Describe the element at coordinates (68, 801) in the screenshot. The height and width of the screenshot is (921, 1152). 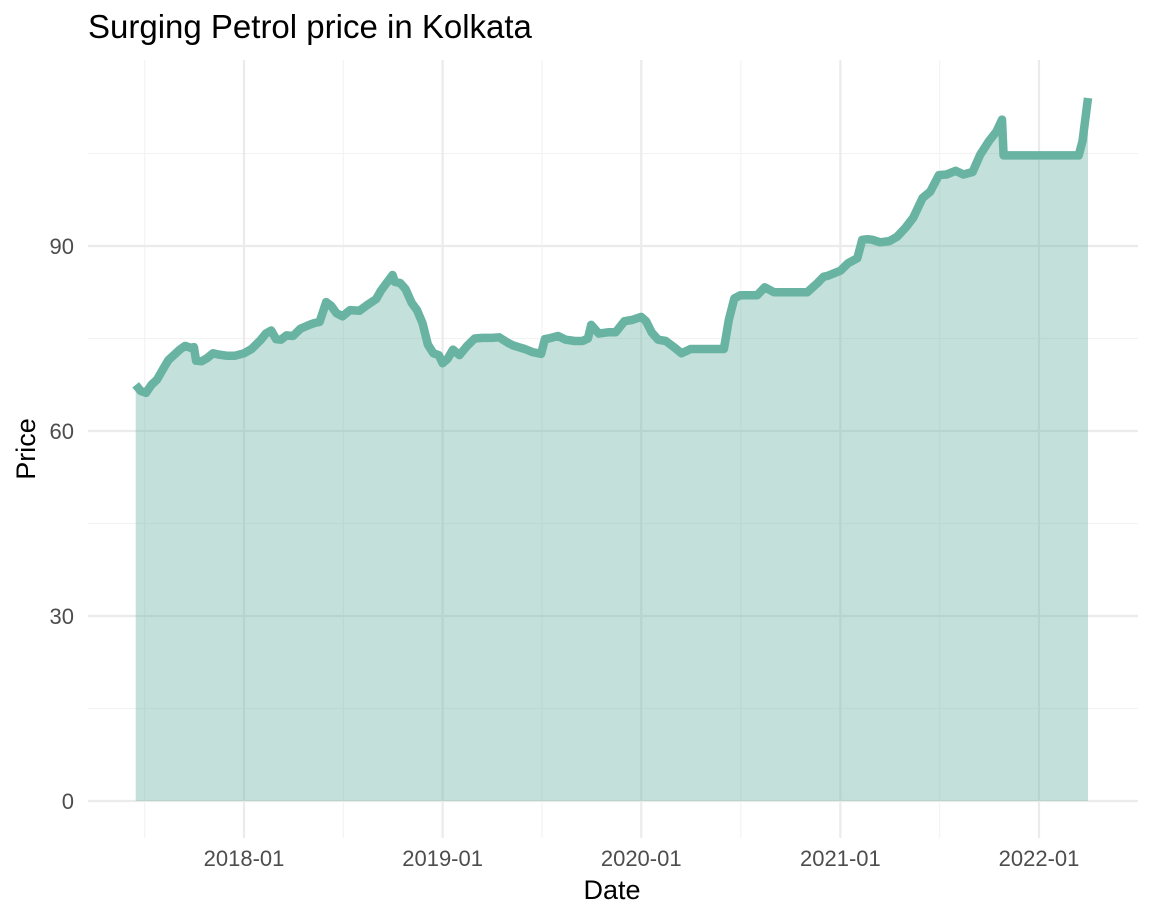
I see `y-tick-label: 0` at that location.